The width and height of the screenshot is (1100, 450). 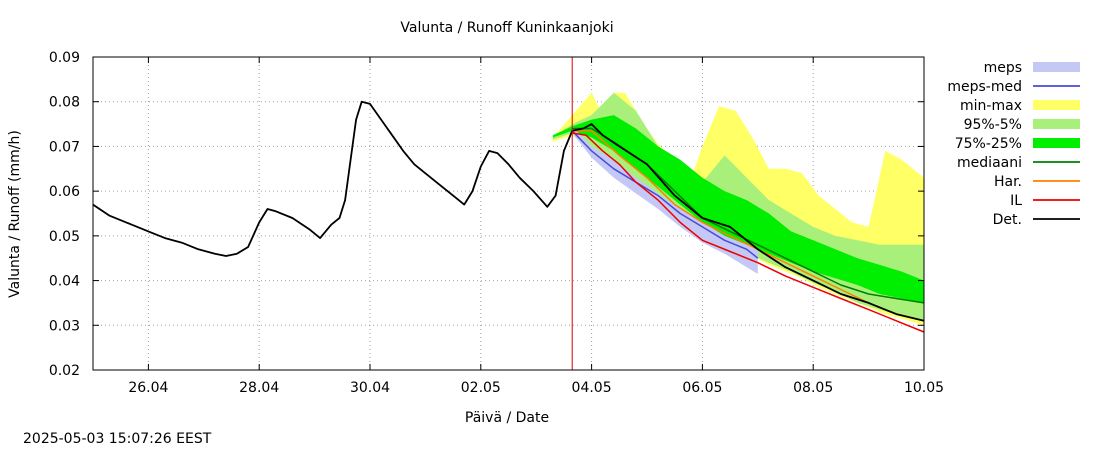 I want to click on band-75-25-, so click(x=738, y=209).